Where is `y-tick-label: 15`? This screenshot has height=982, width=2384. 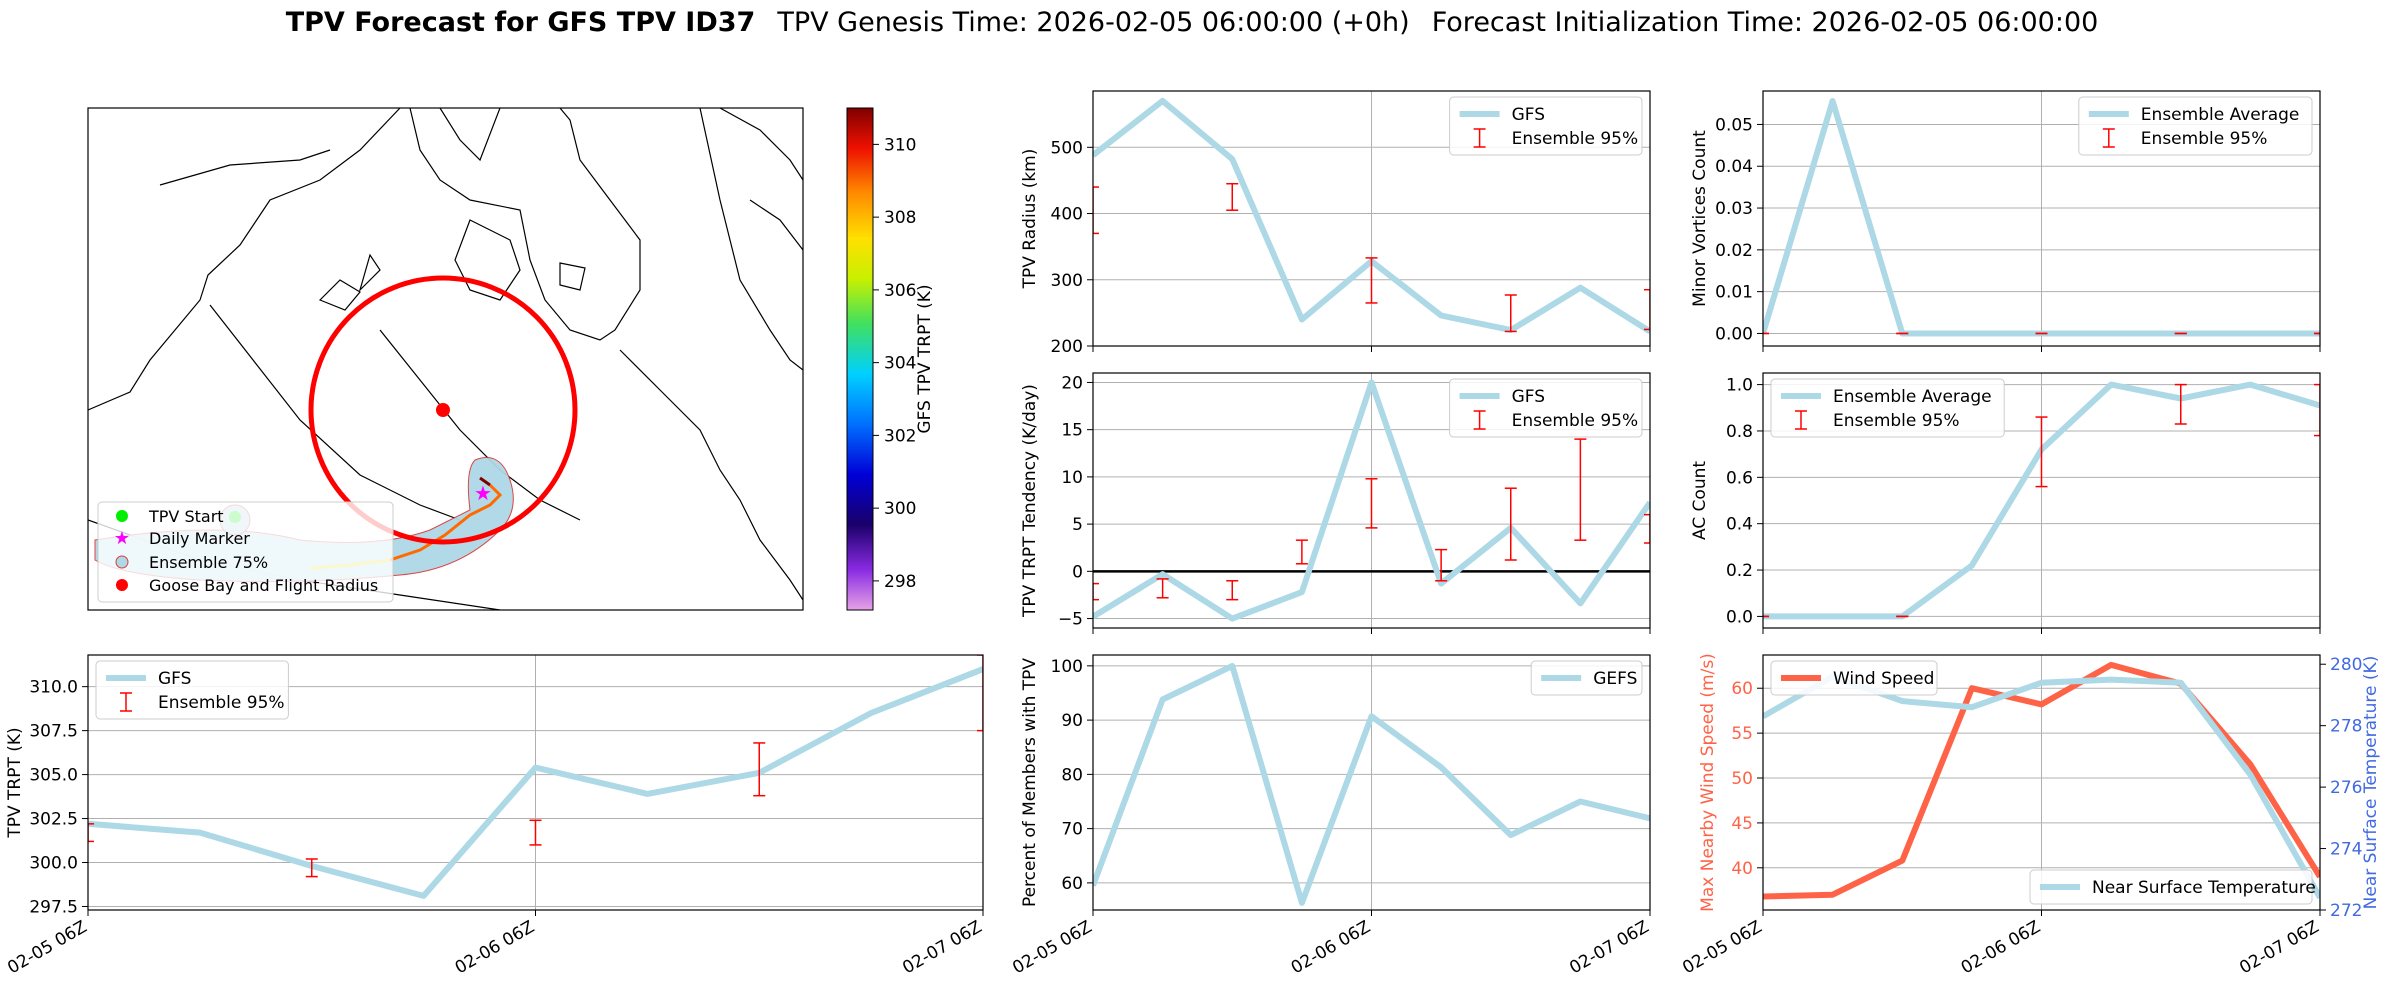
y-tick-label: 15 is located at coordinates (1072, 431).